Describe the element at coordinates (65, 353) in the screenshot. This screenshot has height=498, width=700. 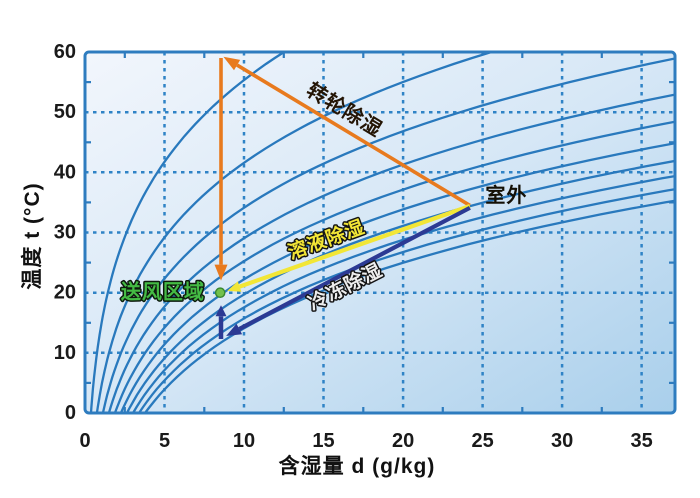
I see `y-tick-label: 10` at that location.